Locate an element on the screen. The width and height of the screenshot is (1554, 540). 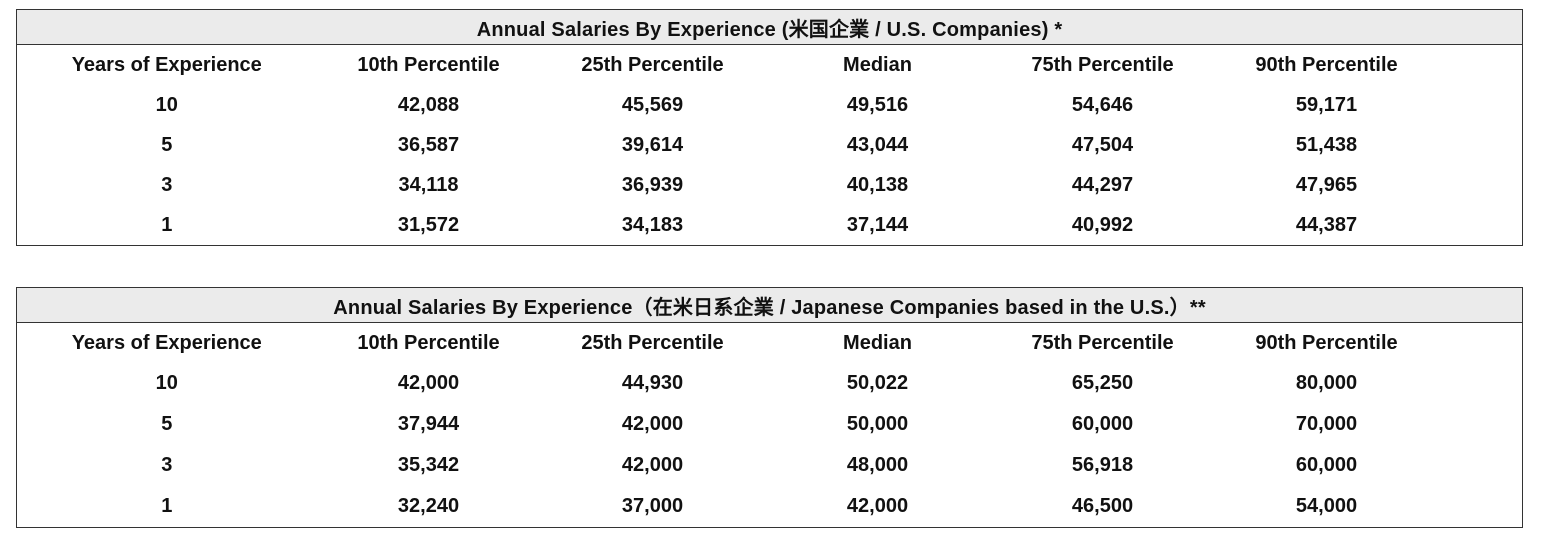
table-row: 10 42,088 45,569 49,516 54,646 59,171 is located at coordinates (770, 105).